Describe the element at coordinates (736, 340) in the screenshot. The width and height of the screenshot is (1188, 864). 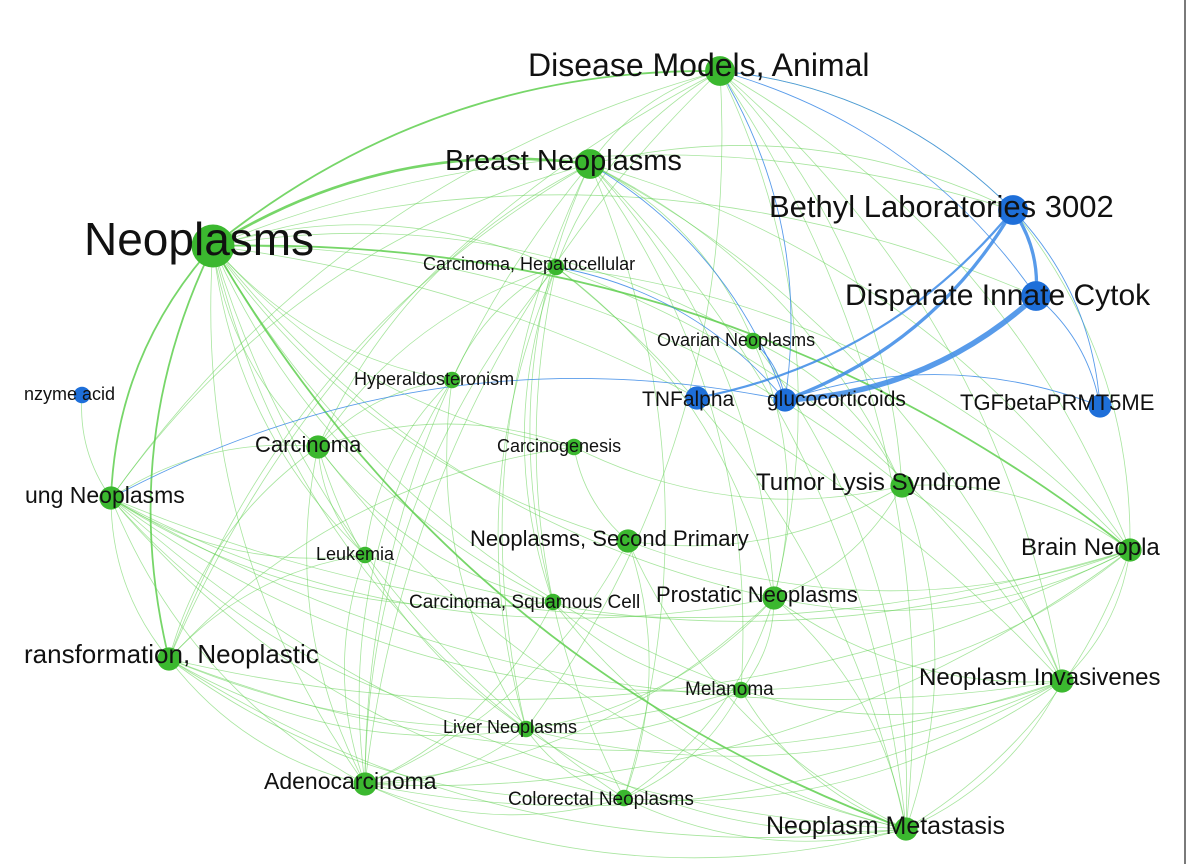
I see `node-label-ovarian: Ovarian Neoplasms` at that location.